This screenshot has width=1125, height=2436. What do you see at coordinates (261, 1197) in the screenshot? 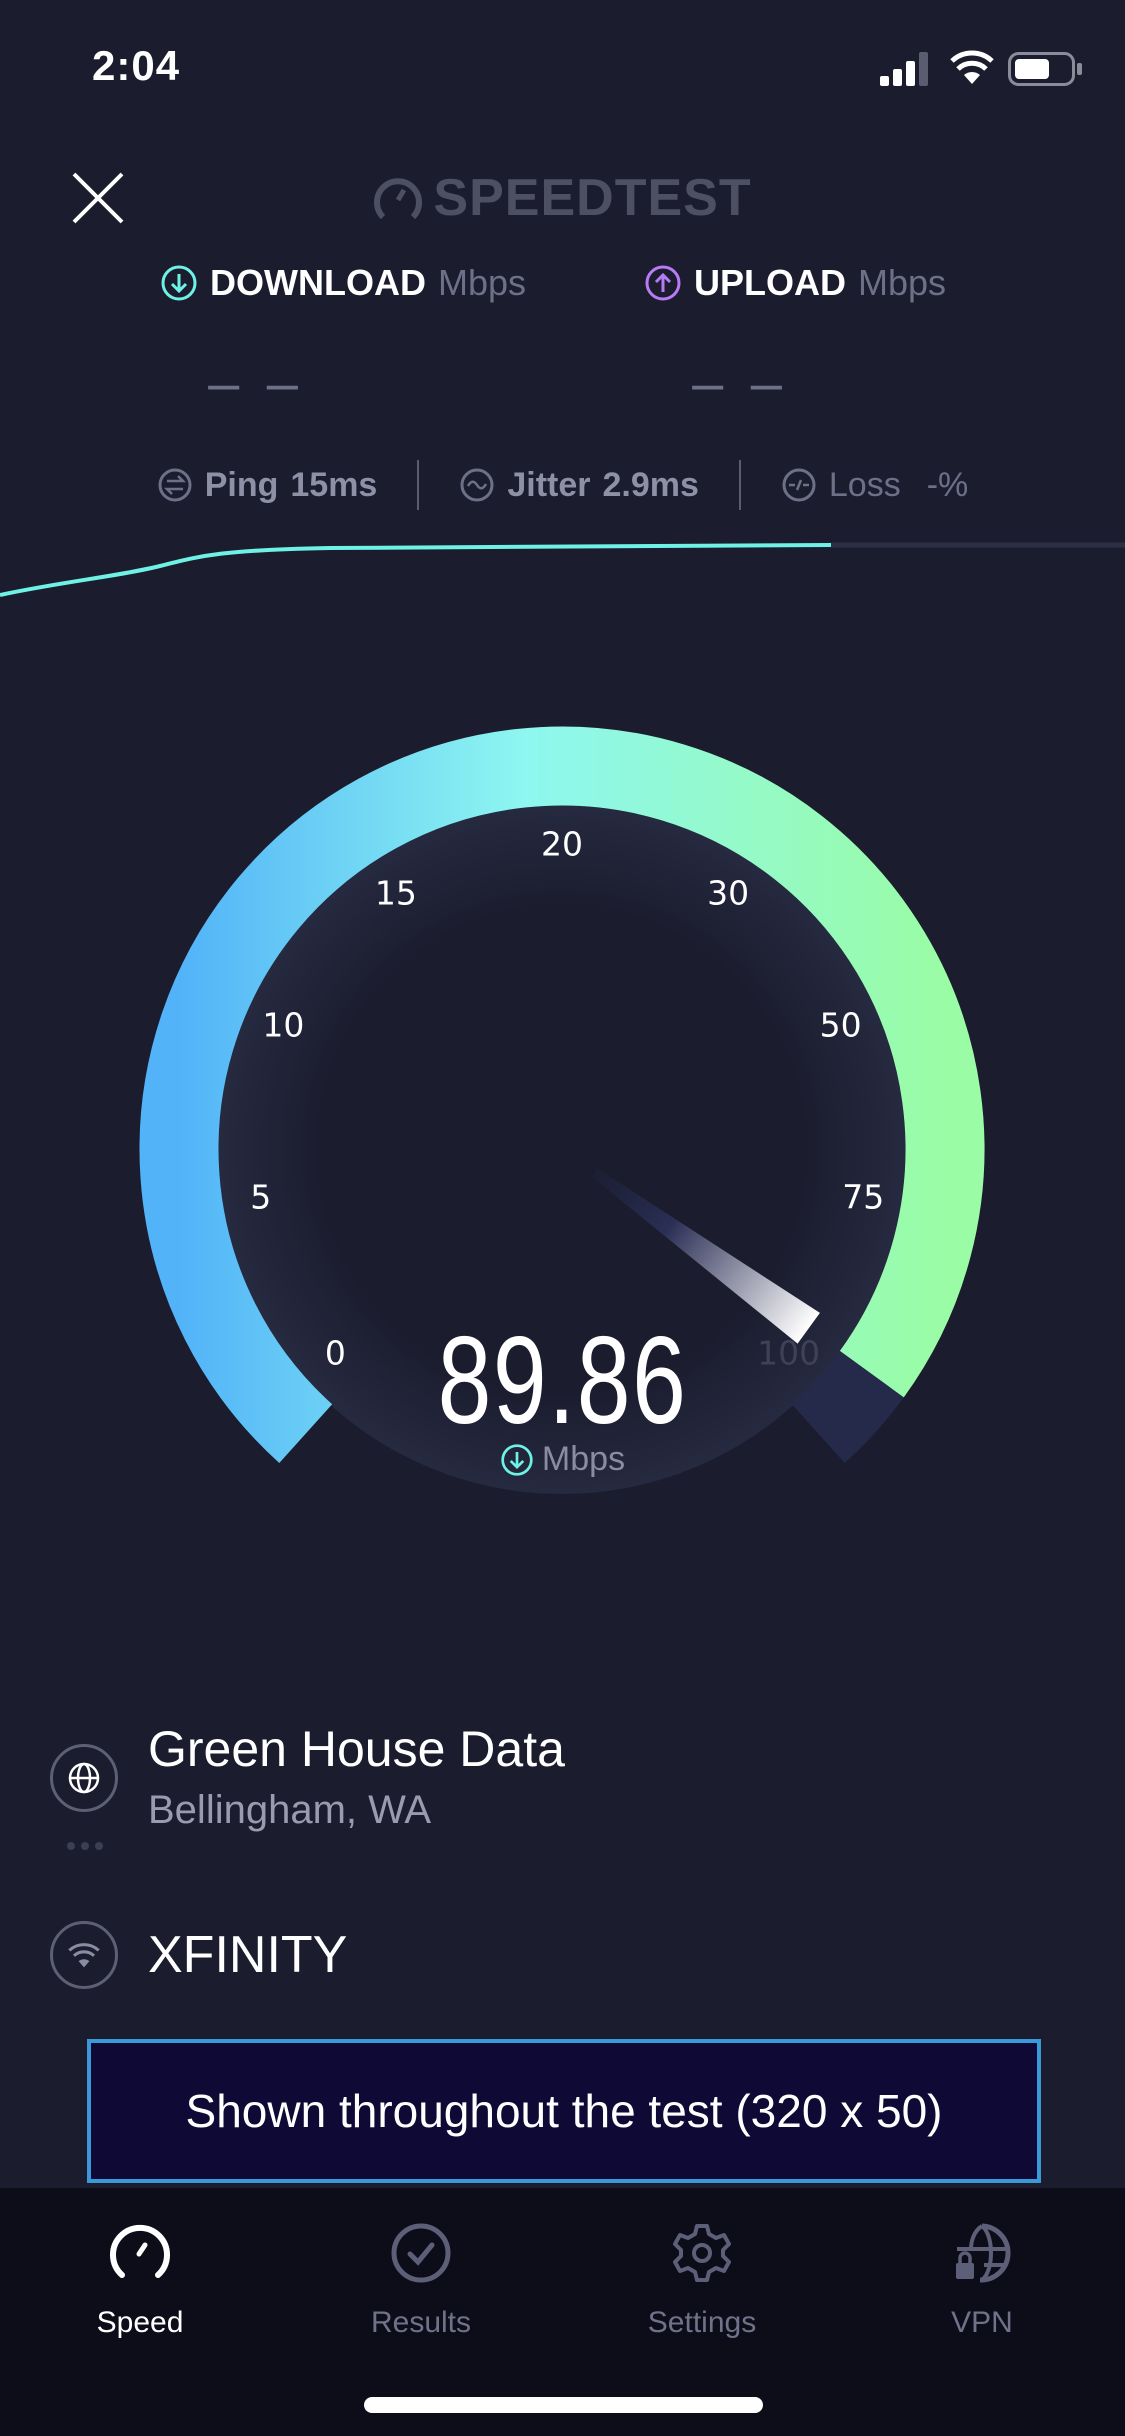
I see `gauge-tick-label: 5` at bounding box center [261, 1197].